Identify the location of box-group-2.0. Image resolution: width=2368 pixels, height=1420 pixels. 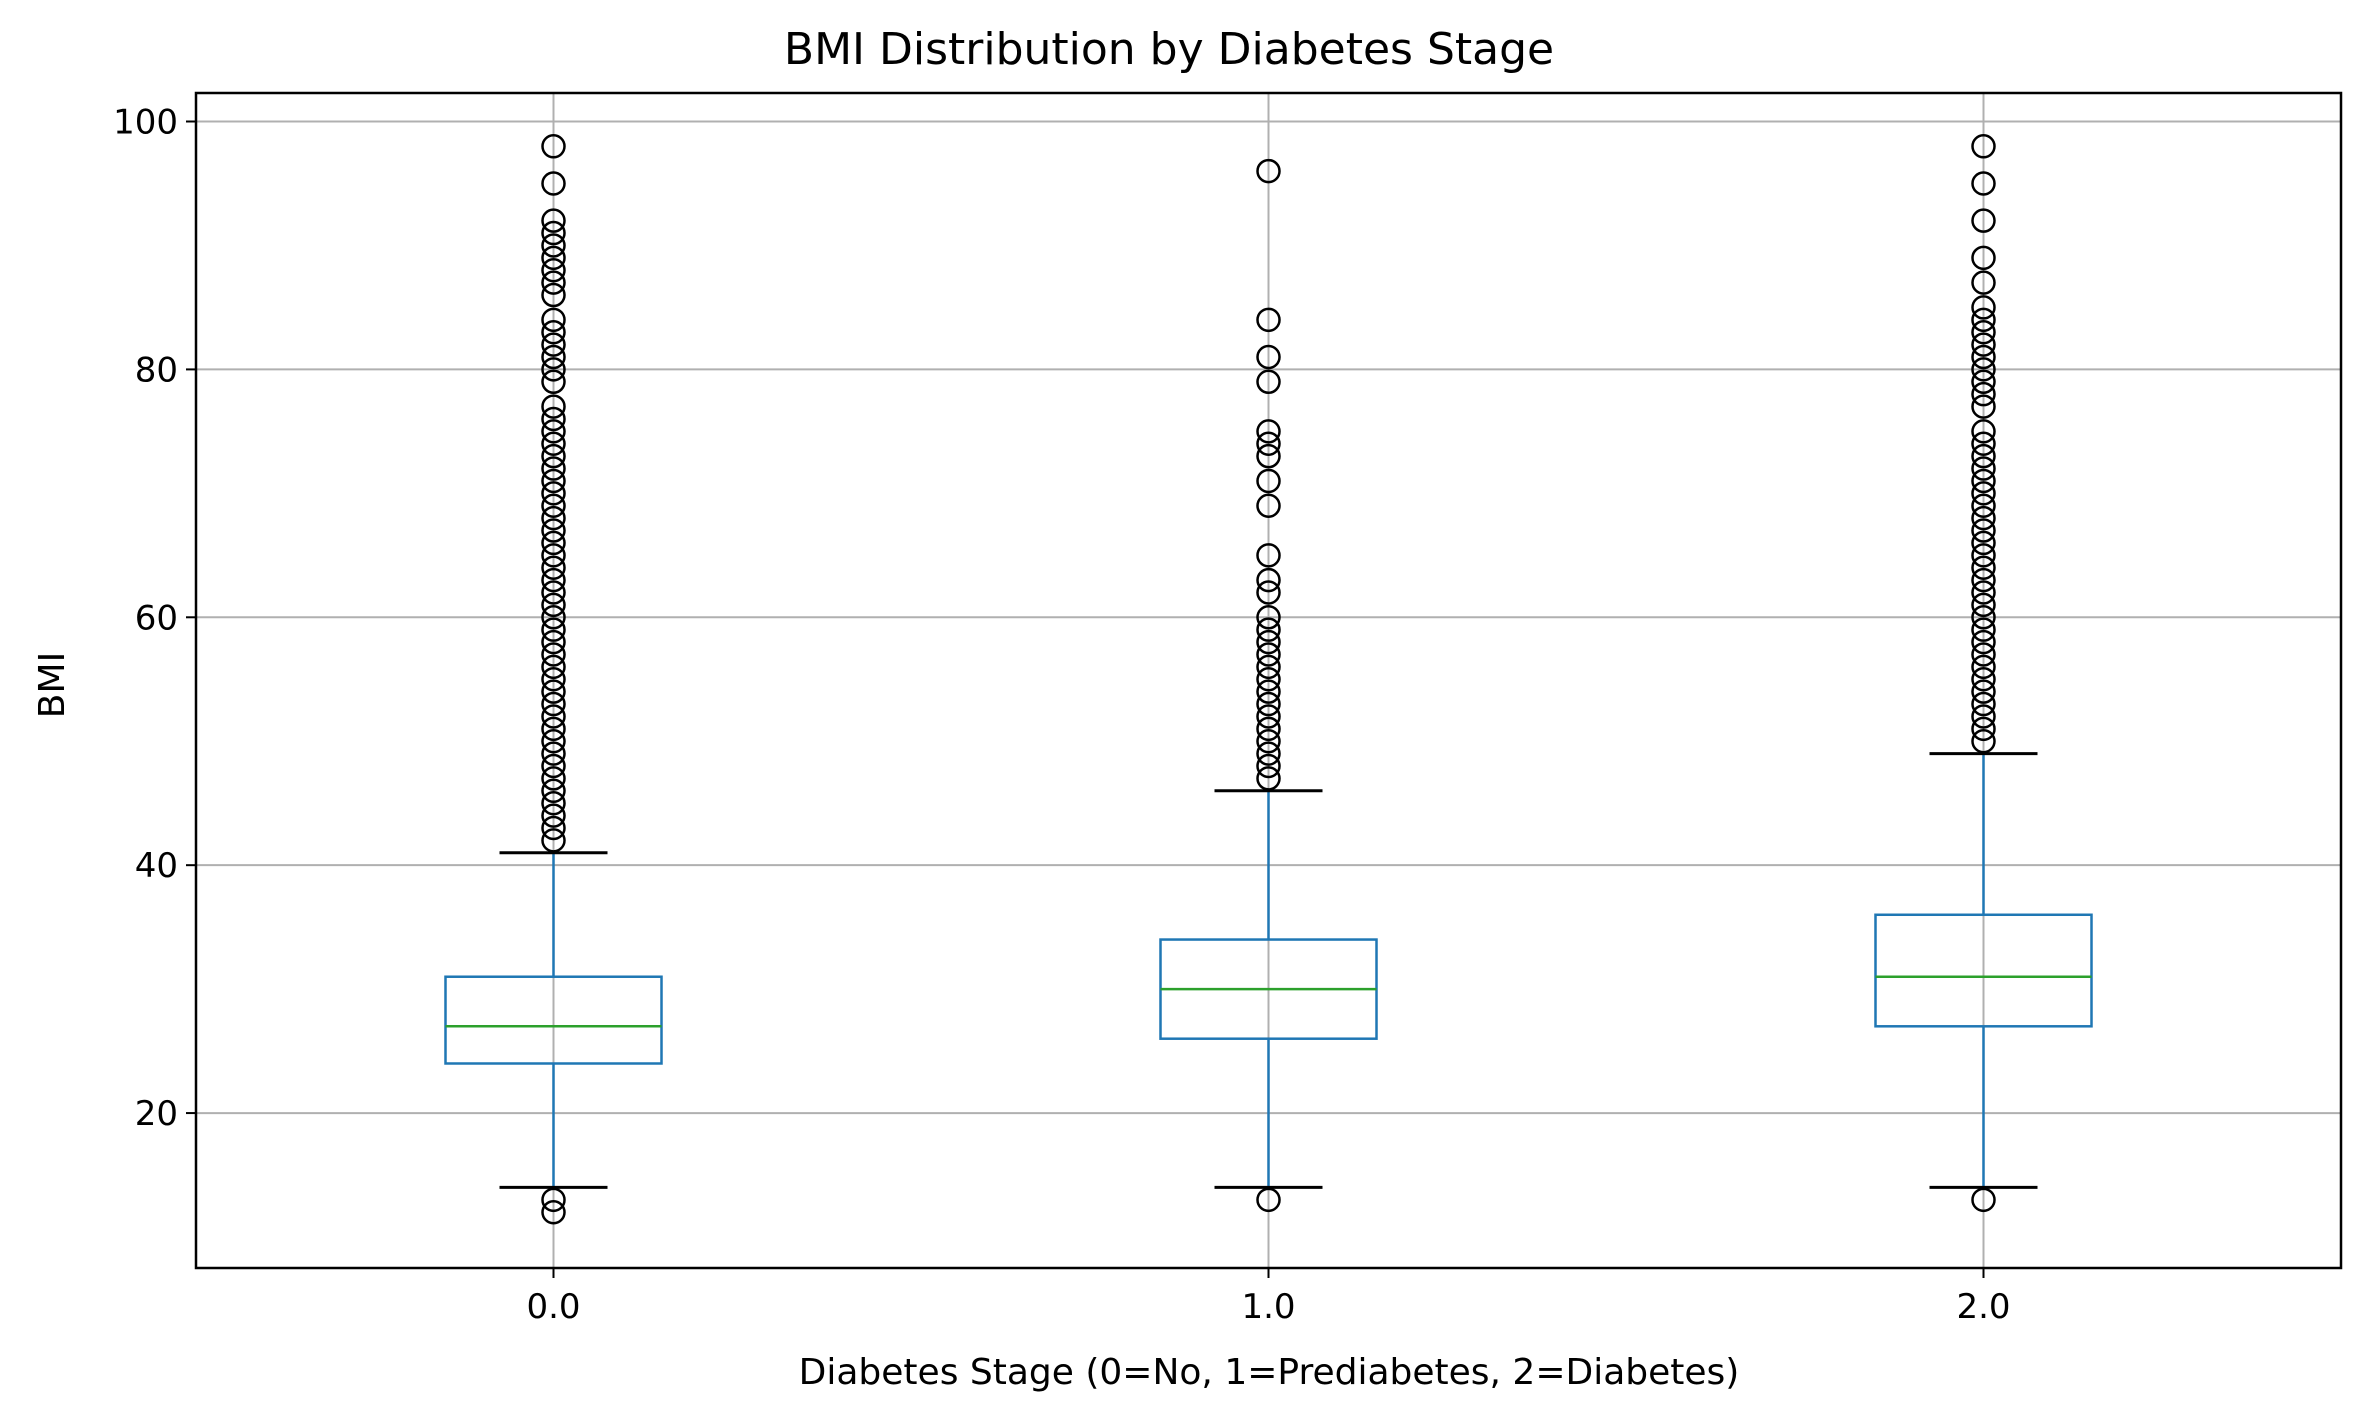
(1983, 673).